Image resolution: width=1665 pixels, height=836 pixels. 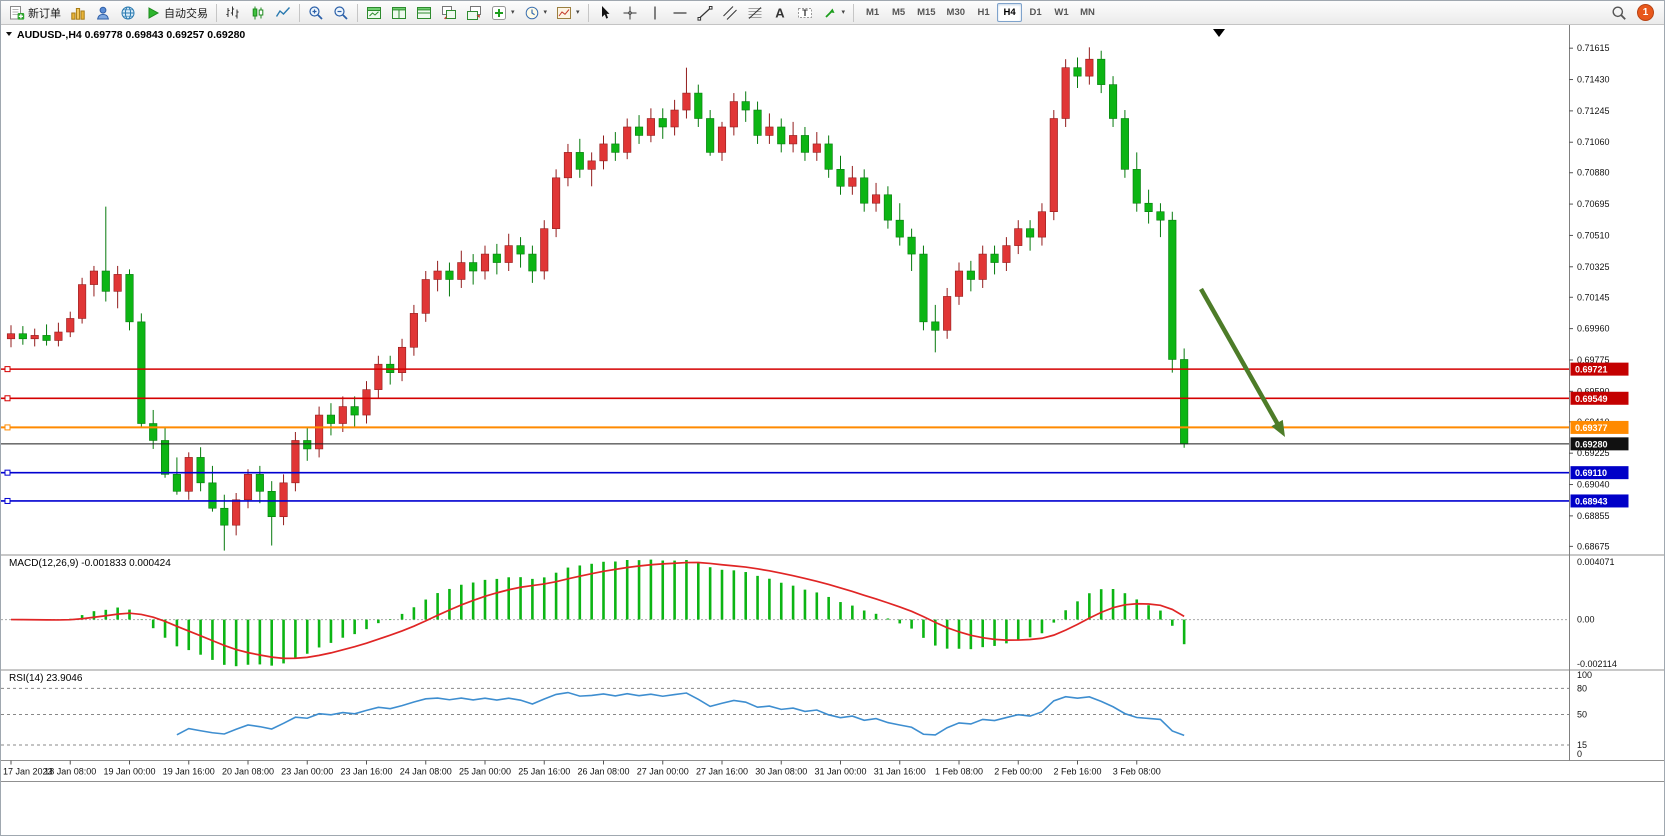 I want to click on candlestick-chart-button, so click(x=258, y=12).